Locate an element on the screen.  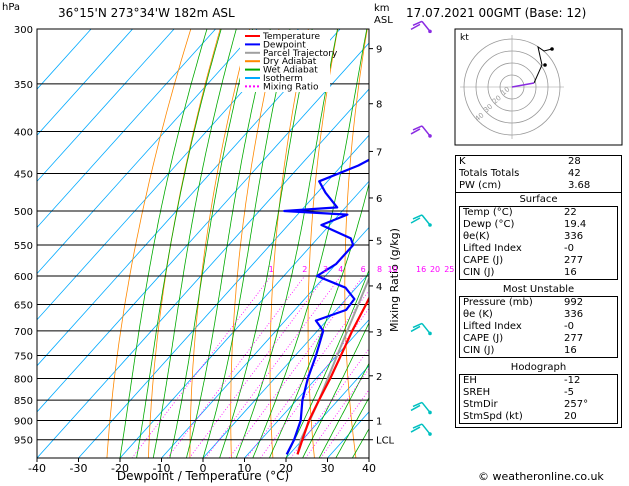
most-unstable-row: θe (K) 336 is located at coordinates (538, 315).